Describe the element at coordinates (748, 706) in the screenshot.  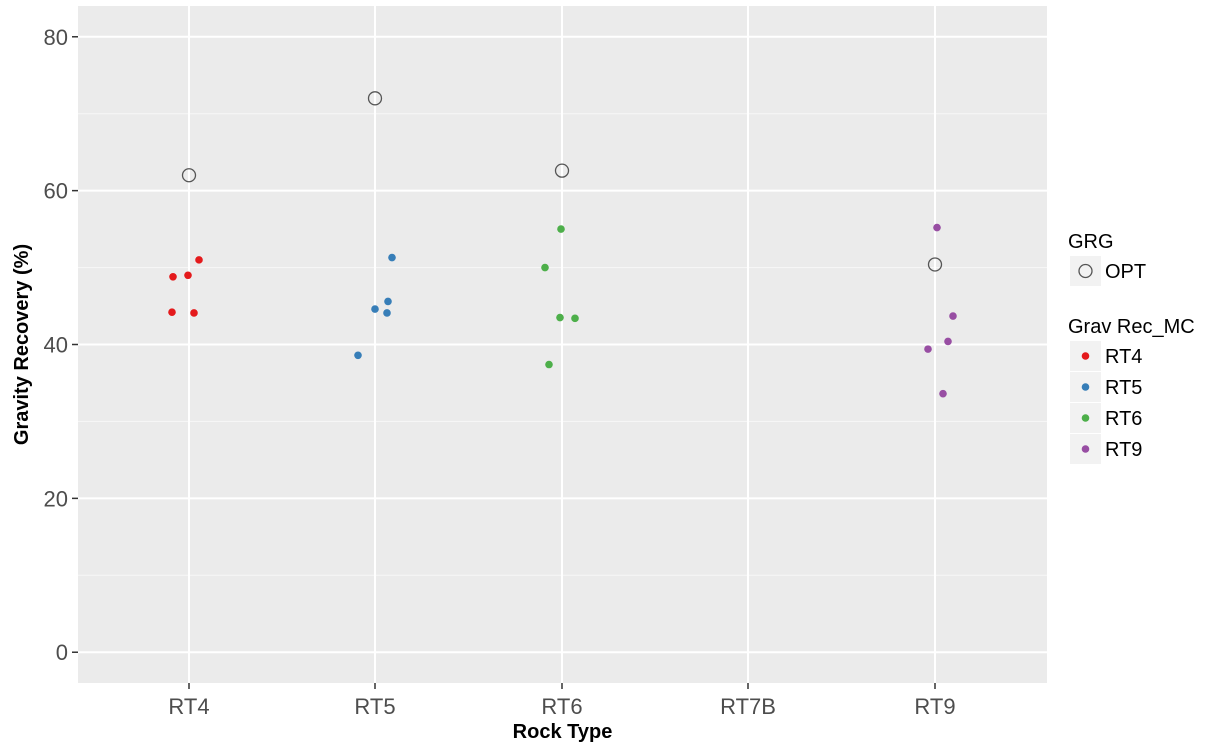
I see `x-tick-label: RT7B` at that location.